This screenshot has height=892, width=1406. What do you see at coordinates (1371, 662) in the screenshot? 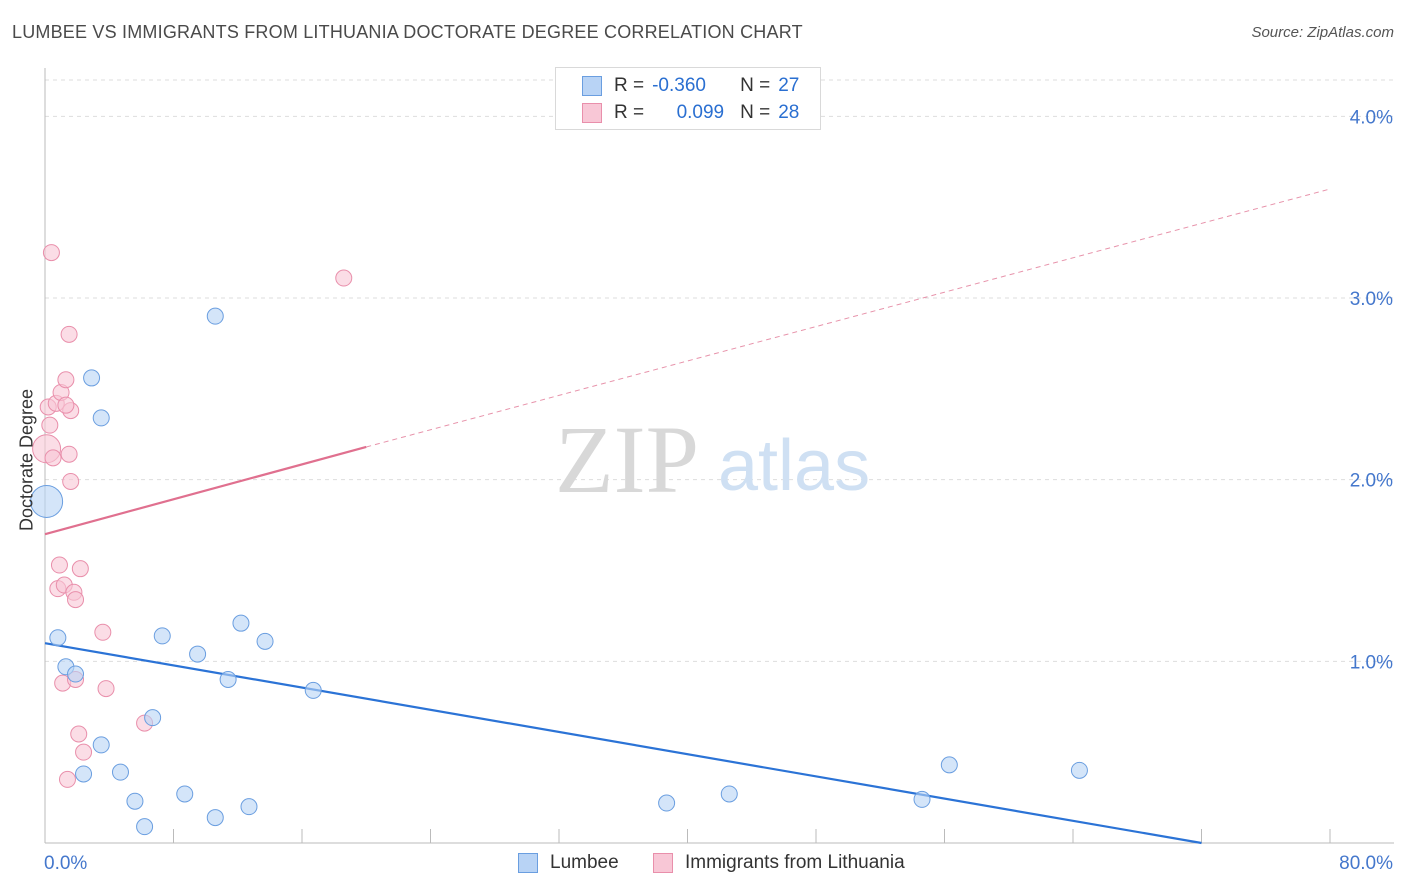
I see `y-tick-label: 1.0%` at bounding box center [1371, 662].